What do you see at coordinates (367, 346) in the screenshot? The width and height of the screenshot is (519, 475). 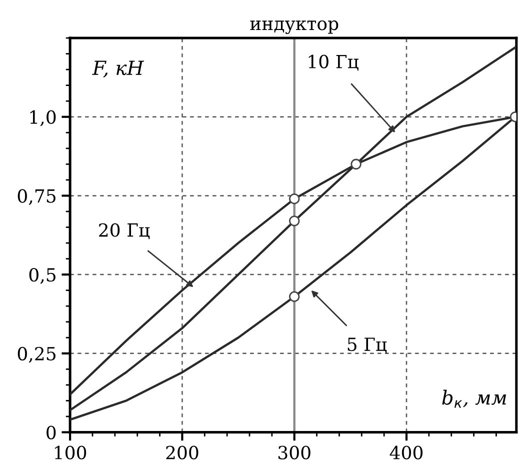 I see `annotation: 5 Гц` at bounding box center [367, 346].